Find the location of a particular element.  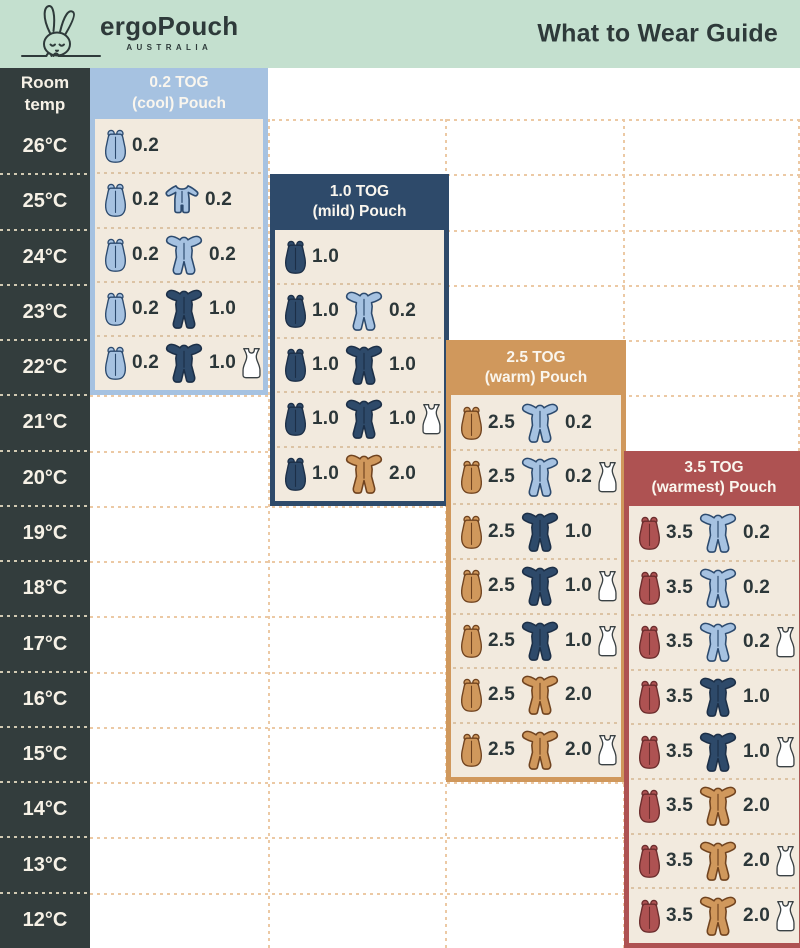

panel-title-line1: 1.0 TOG is located at coordinates (359, 191).